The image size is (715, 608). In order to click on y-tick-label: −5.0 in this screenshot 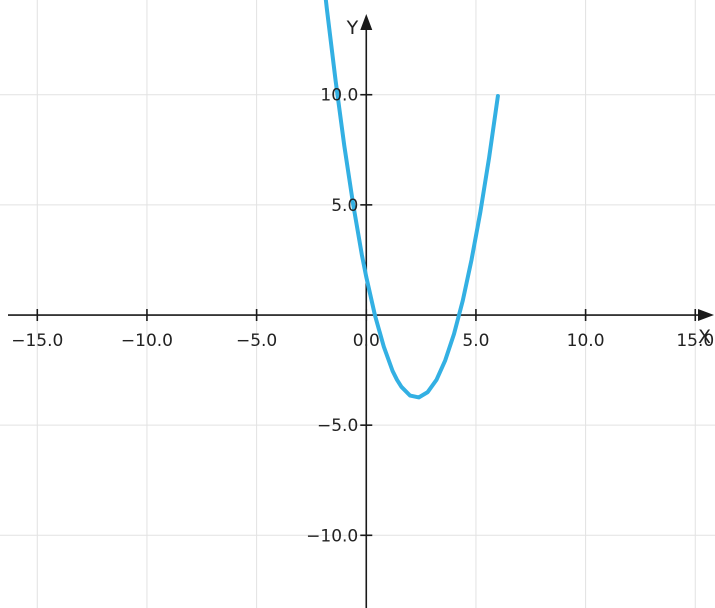, I will do `click(337, 426)`.